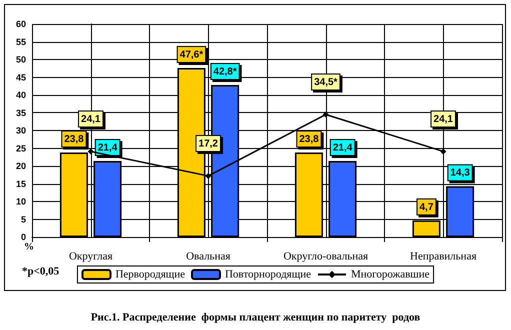 This screenshot has height=330, width=511. Describe the element at coordinates (255, 318) in the screenshot. I see `text: Рис.1. Распределение формы плацент женщин по паритету родов` at that location.